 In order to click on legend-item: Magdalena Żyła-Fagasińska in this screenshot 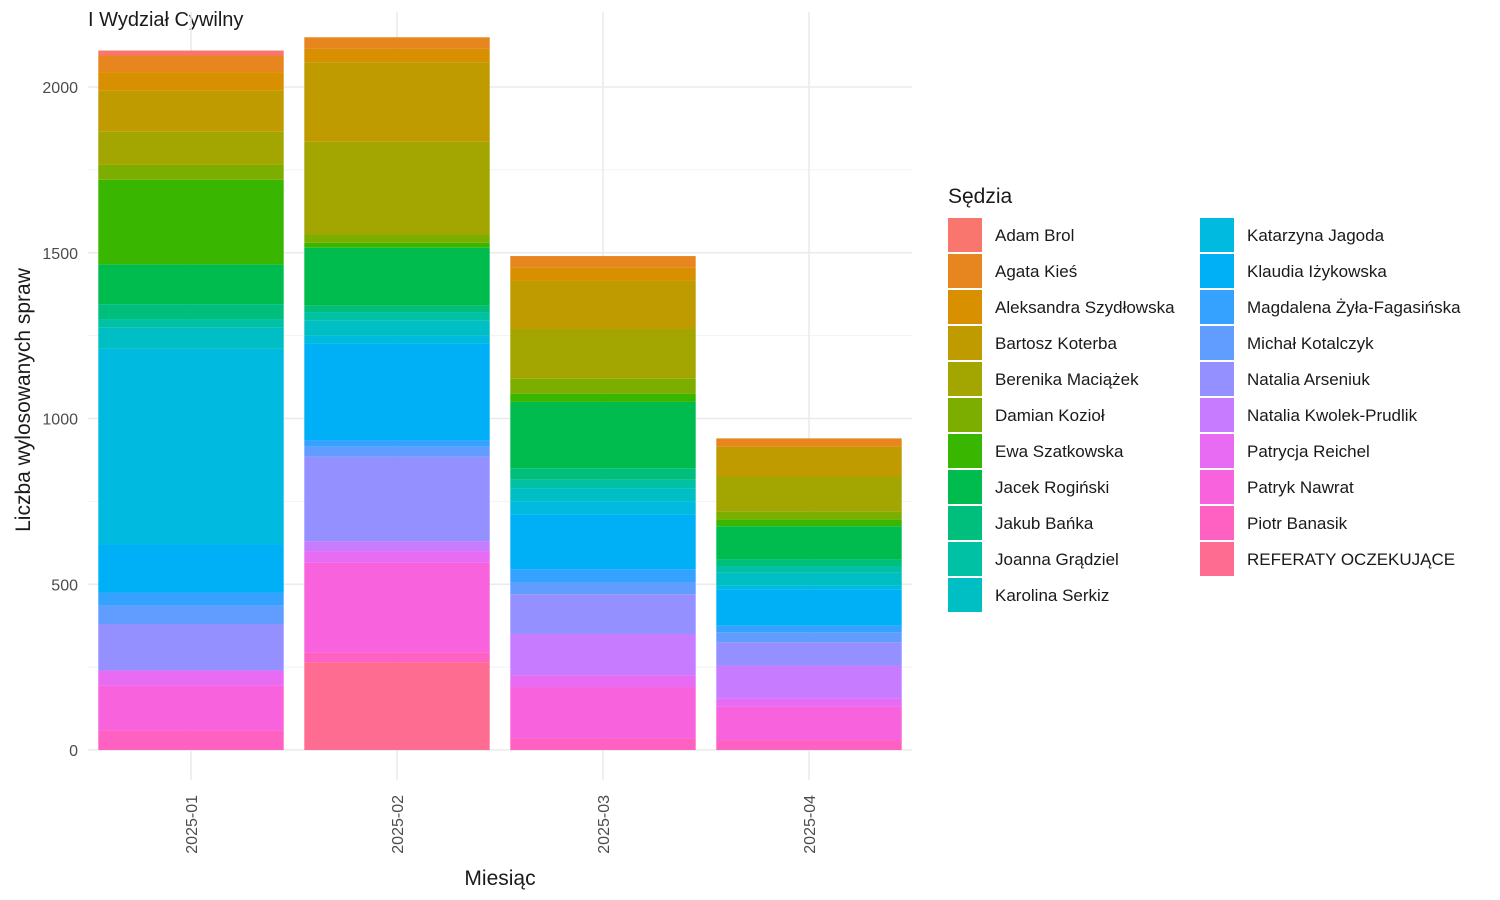, I will do `click(1330, 307)`.